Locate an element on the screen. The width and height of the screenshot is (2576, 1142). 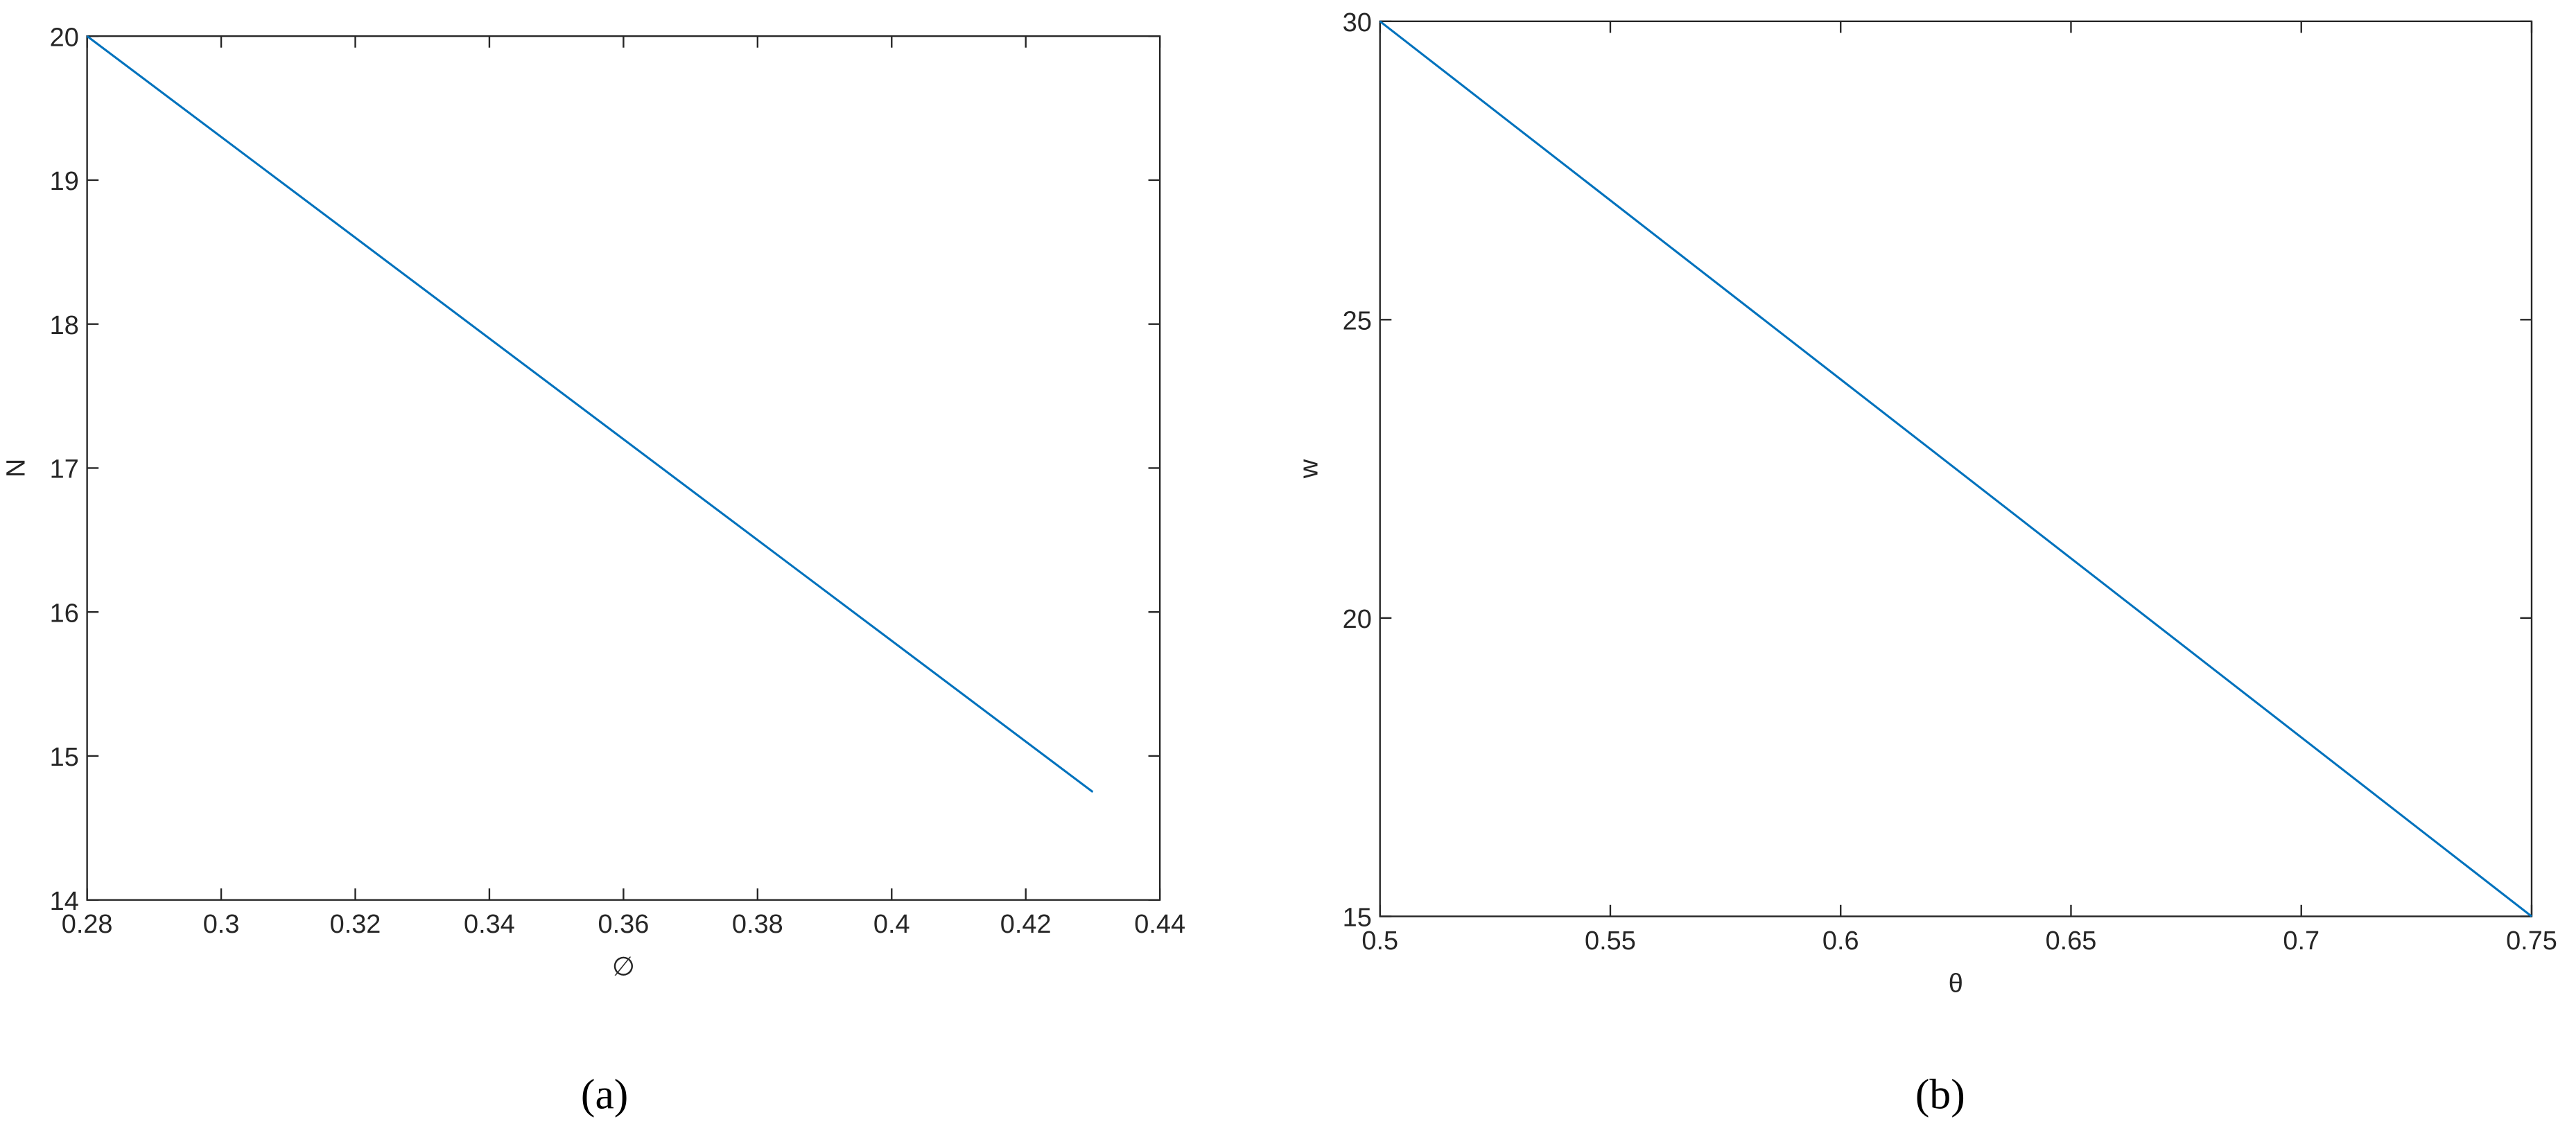
y-tick-label: 19 is located at coordinates (64, 181).